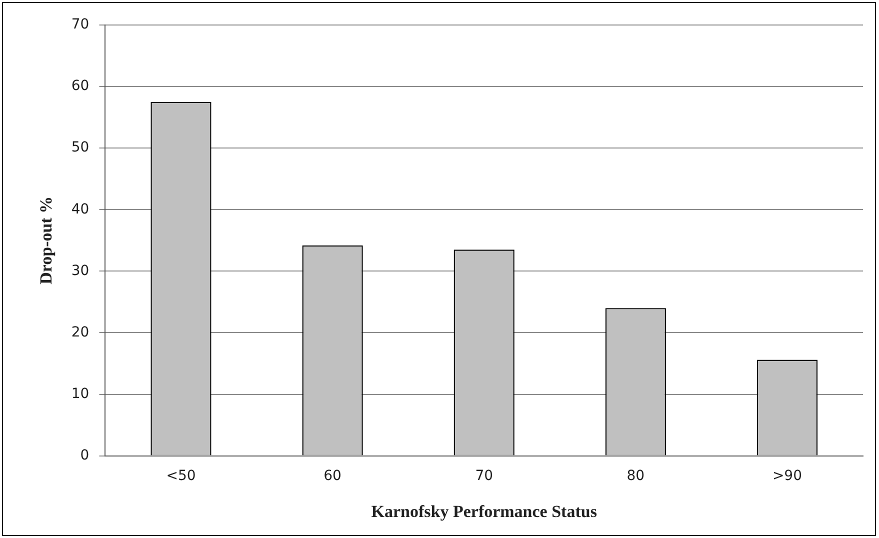 The image size is (879, 538). I want to click on y-tick-label: 40, so click(80, 209).